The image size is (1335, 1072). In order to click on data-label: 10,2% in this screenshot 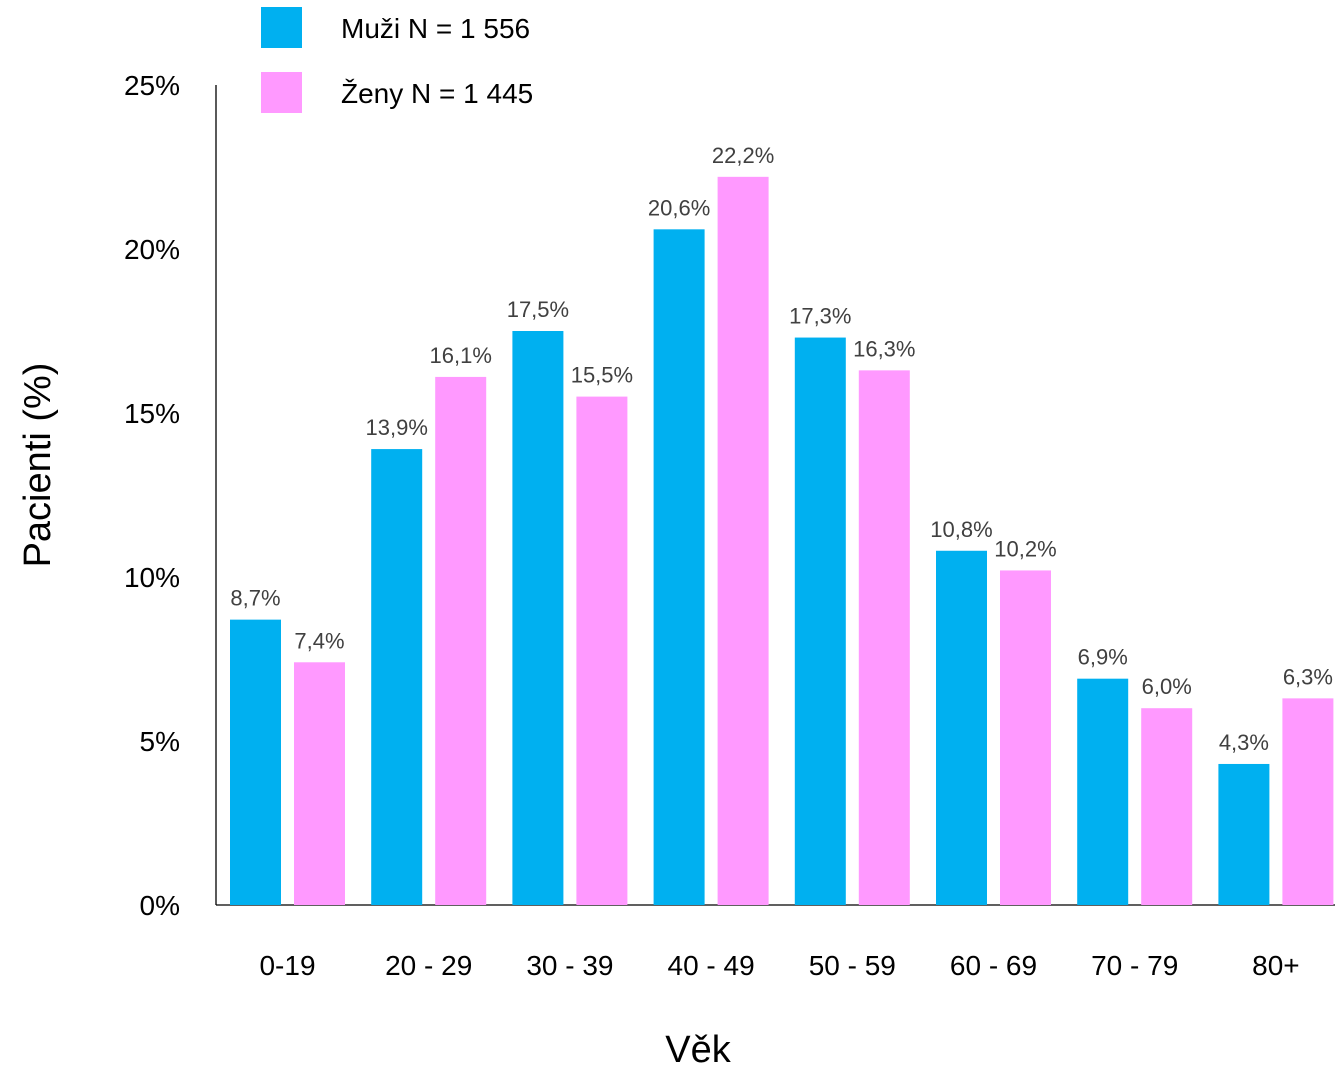, I will do `click(1025, 548)`.